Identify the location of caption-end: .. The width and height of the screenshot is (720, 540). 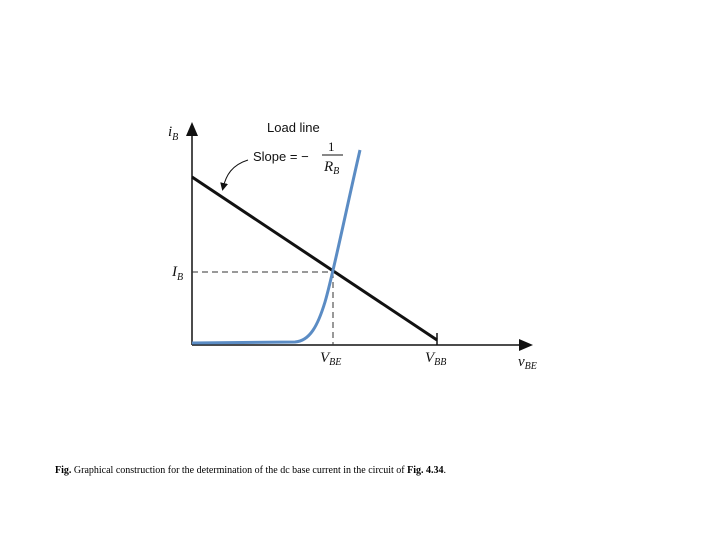
(445, 470).